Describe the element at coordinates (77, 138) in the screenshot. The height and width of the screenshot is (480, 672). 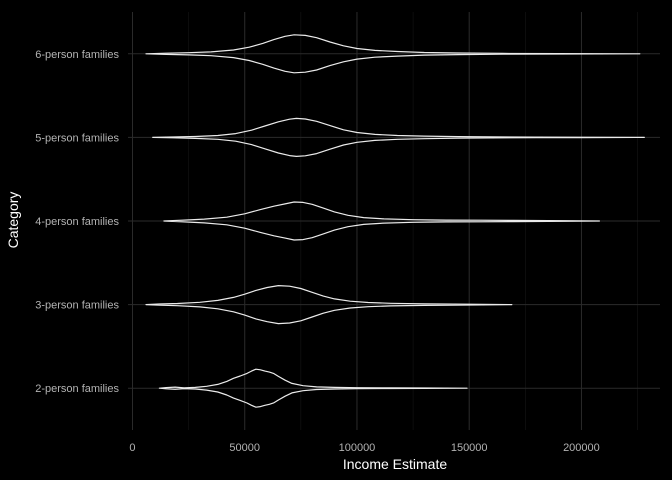
I see `y-tick-label: 5-person families` at that location.